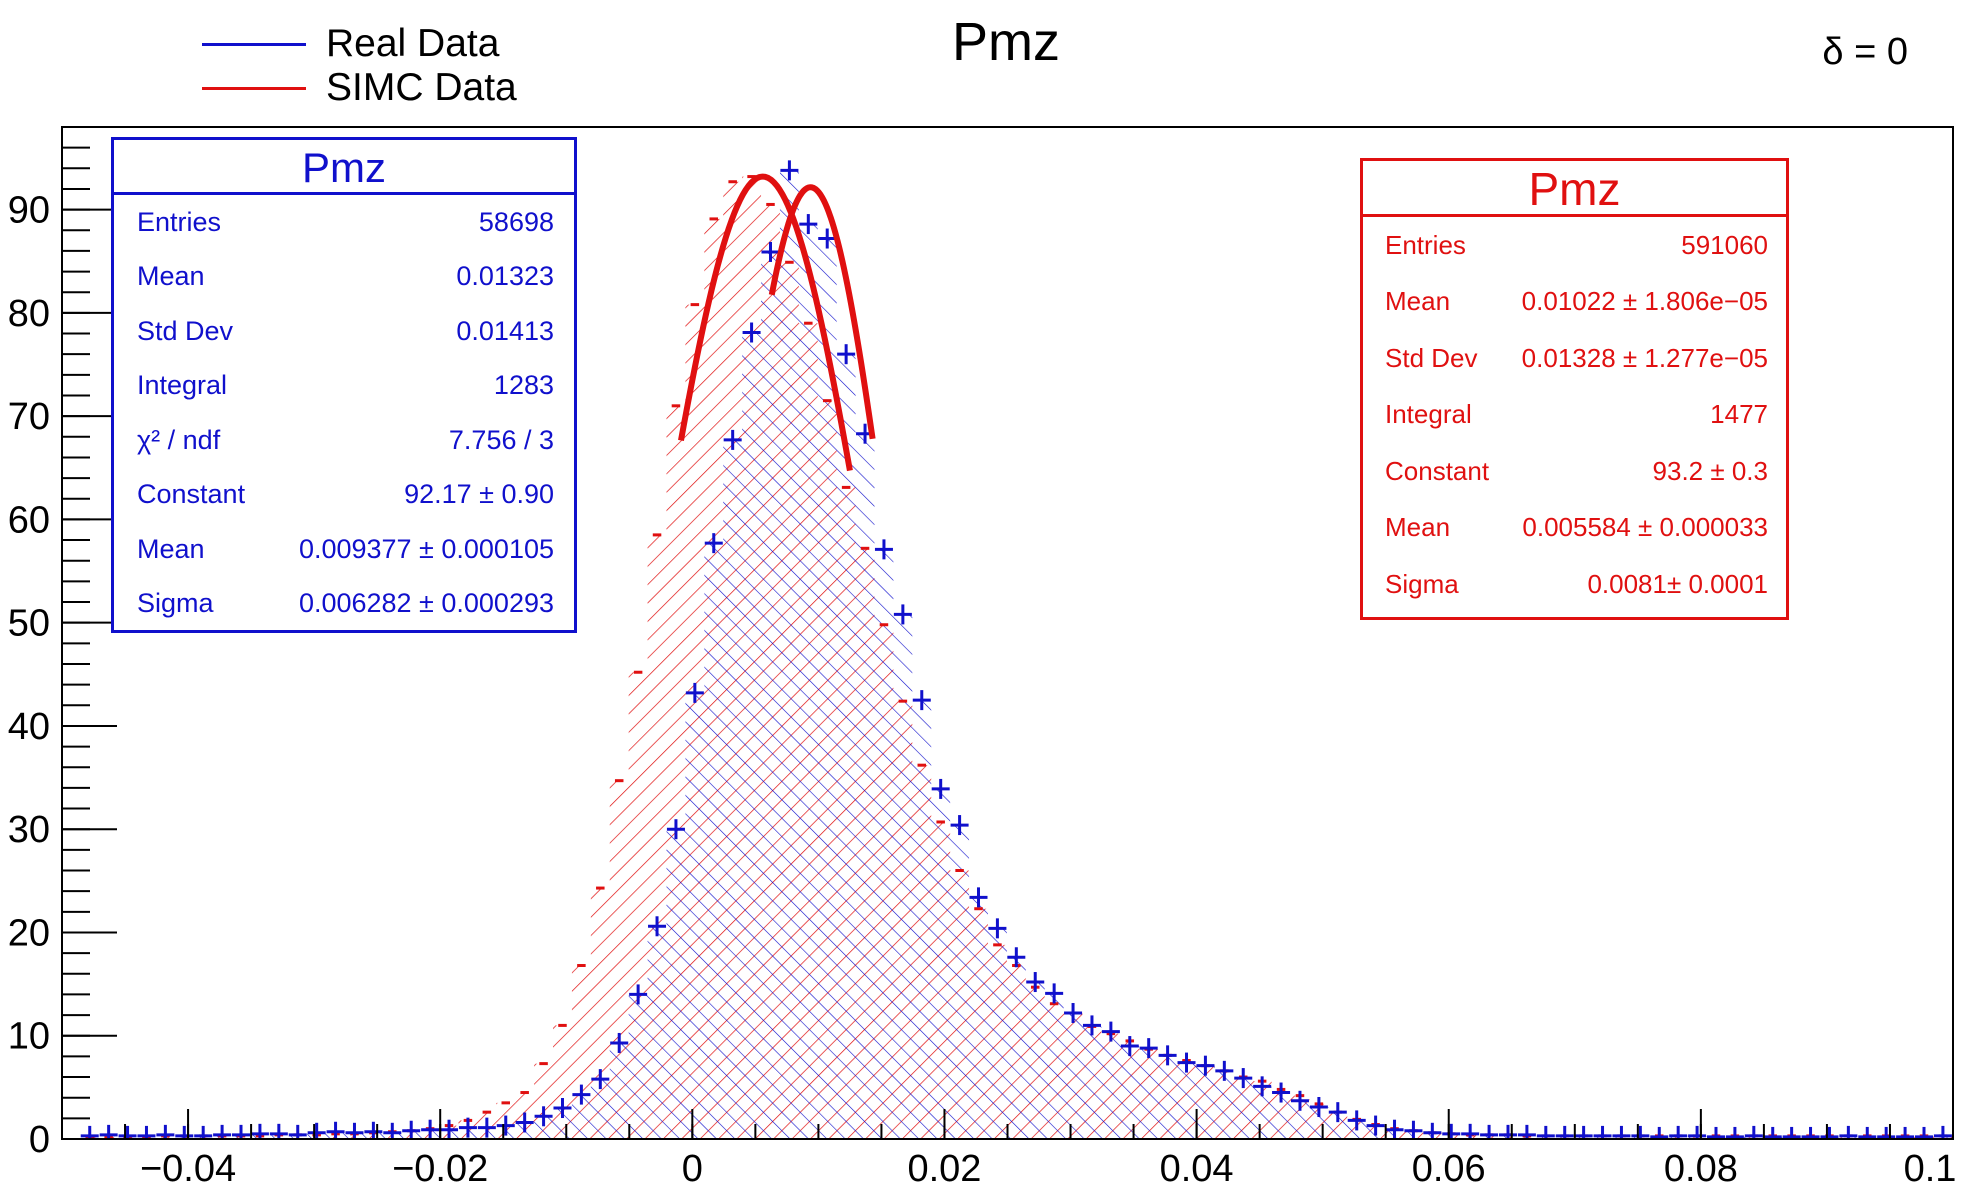 The height and width of the screenshot is (1183, 1968). I want to click on stats-row-label: Entries, so click(179, 221).